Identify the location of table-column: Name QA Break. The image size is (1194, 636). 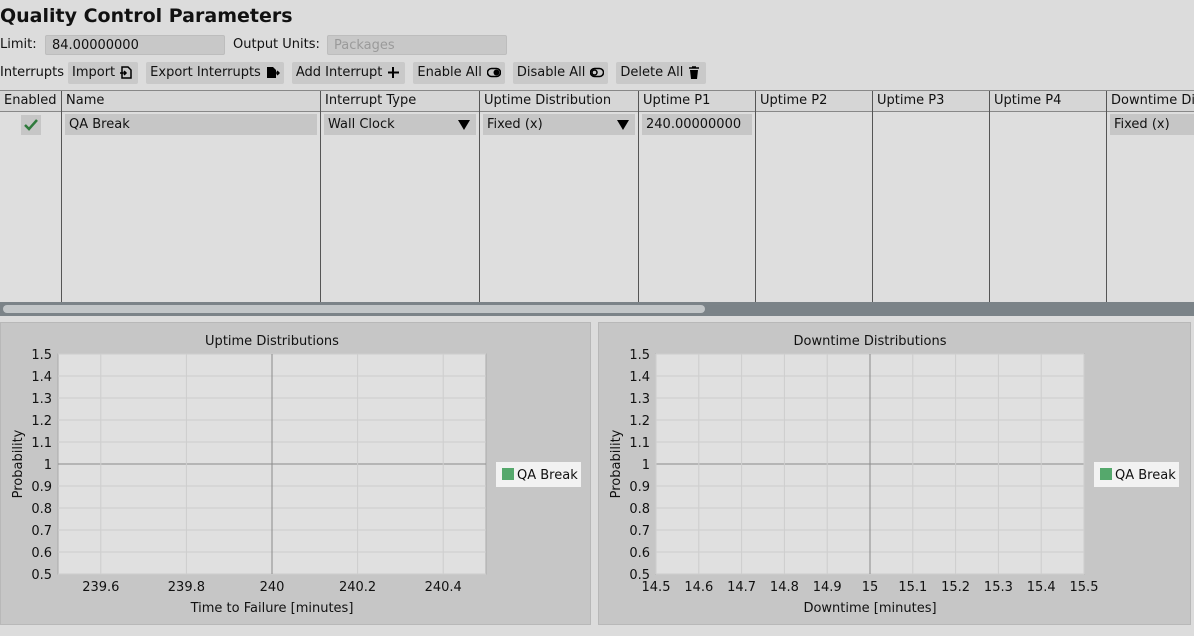
(191, 197).